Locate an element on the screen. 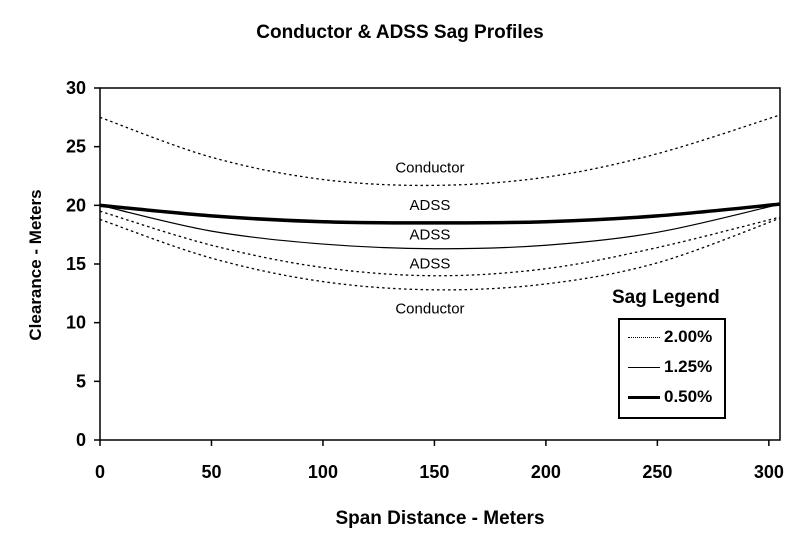 The width and height of the screenshot is (800, 547). legend-label: 1.25% is located at coordinates (688, 366).